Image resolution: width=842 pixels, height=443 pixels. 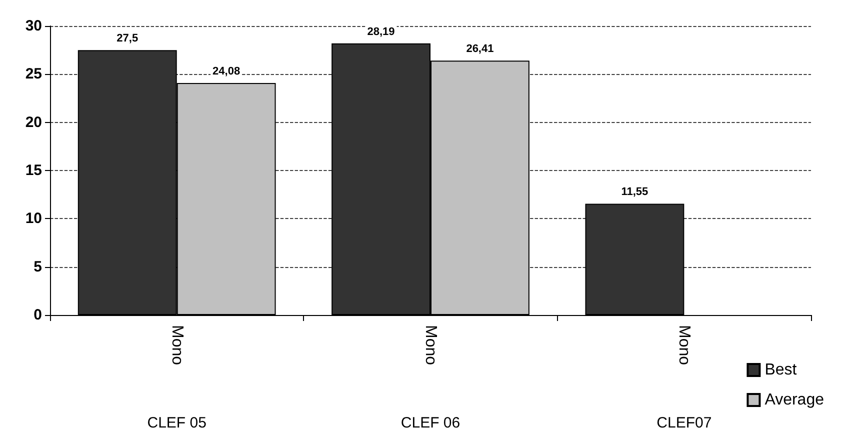 I want to click on y-tick-label: 0, so click(x=38, y=315).